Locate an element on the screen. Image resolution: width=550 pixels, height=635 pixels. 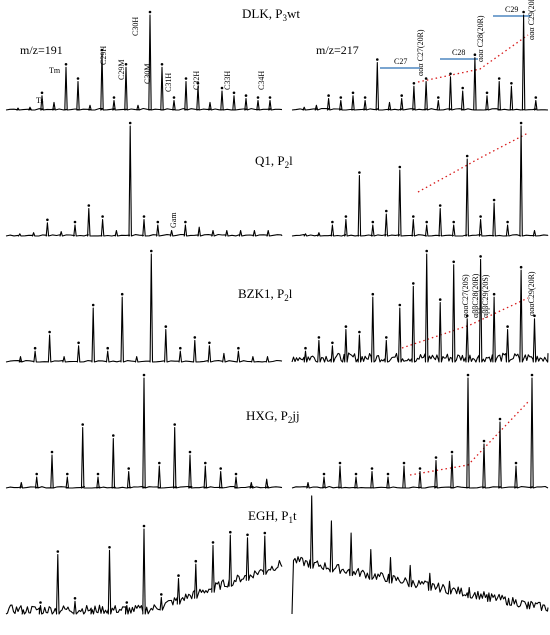
bracket-c27-label: C27 is located at coordinates (400, 61).